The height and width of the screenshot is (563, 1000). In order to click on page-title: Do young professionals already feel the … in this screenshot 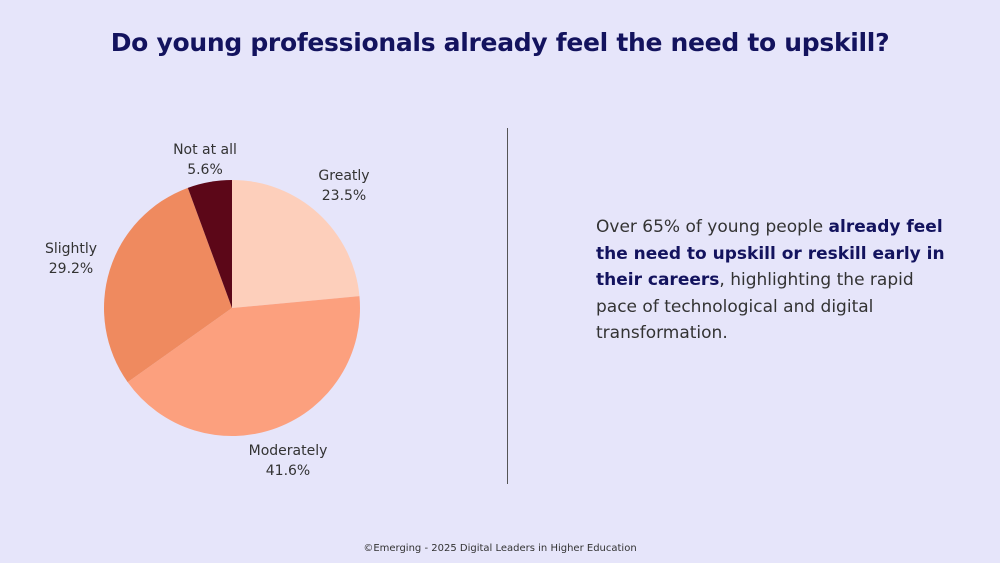, I will do `click(500, 42)`.